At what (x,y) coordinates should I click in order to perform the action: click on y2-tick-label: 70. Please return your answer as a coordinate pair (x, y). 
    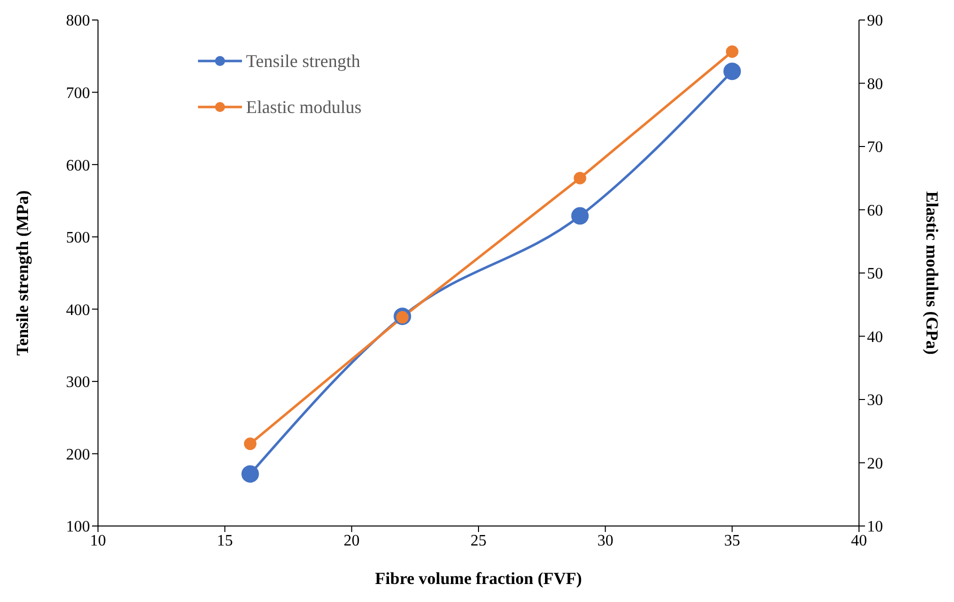
    Looking at the image, I should click on (875, 147).